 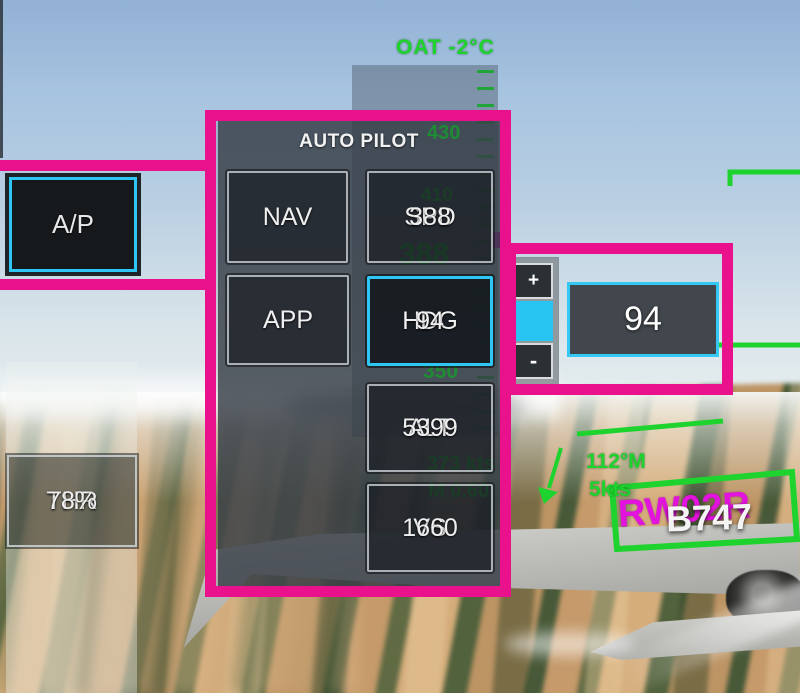 I want to click on alt-button-value: 5399, so click(x=430, y=427).